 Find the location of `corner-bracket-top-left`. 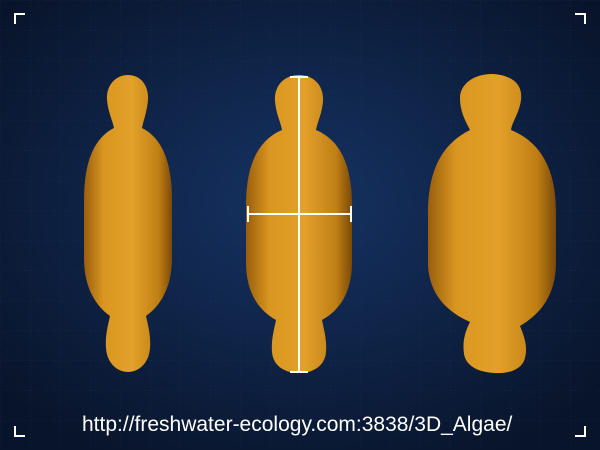

corner-bracket-top-left is located at coordinates (19, 18).